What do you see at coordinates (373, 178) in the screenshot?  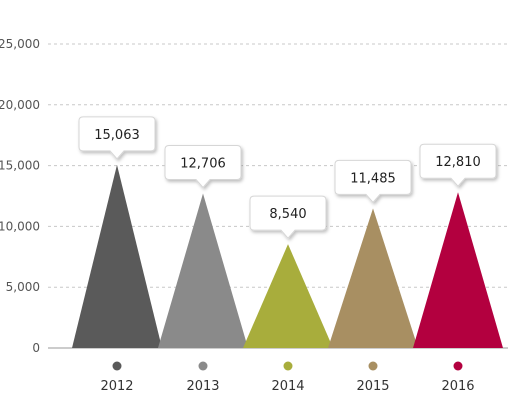 I see `data-label: 11,485` at bounding box center [373, 178].